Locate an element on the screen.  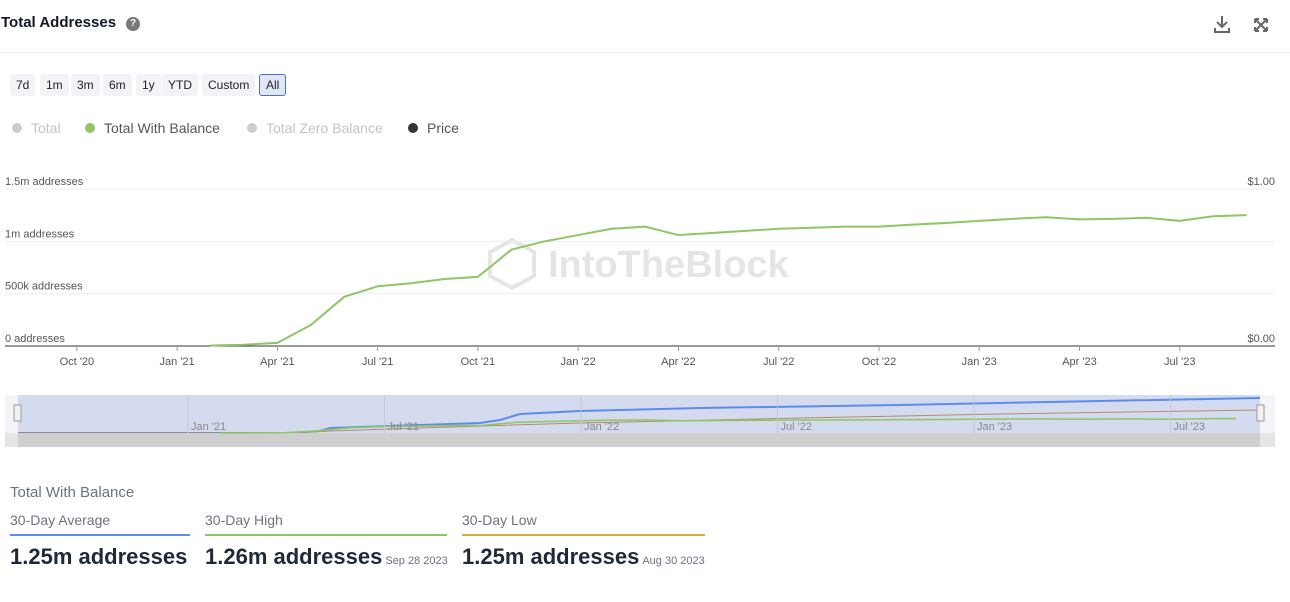
stat-value: 1.25m addresses Aug 30 2023 is located at coordinates (583, 557).